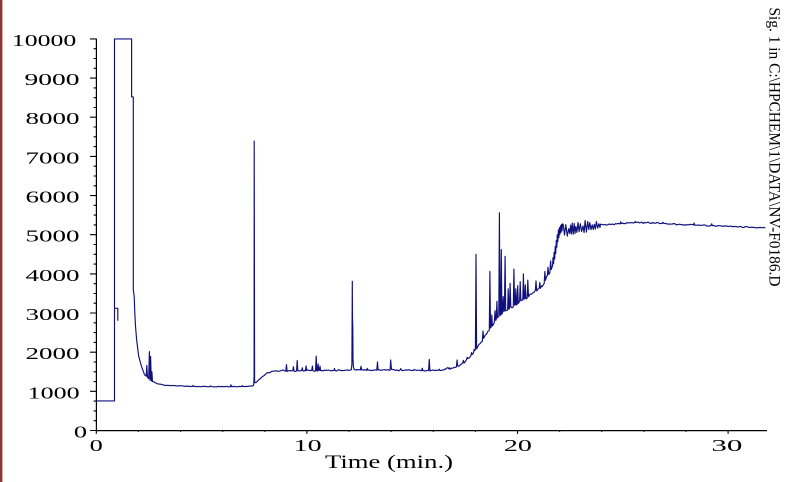 Image resolution: width=800 pixels, height=482 pixels. What do you see at coordinates (726, 445) in the screenshot?
I see `svg-text: 30` at bounding box center [726, 445].